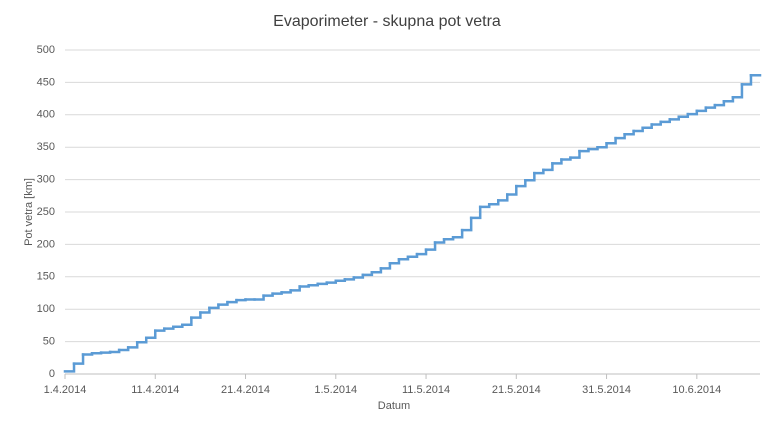 The width and height of the screenshot is (774, 434). What do you see at coordinates (46, 244) in the screenshot?
I see `y-tick-label: 200` at bounding box center [46, 244].